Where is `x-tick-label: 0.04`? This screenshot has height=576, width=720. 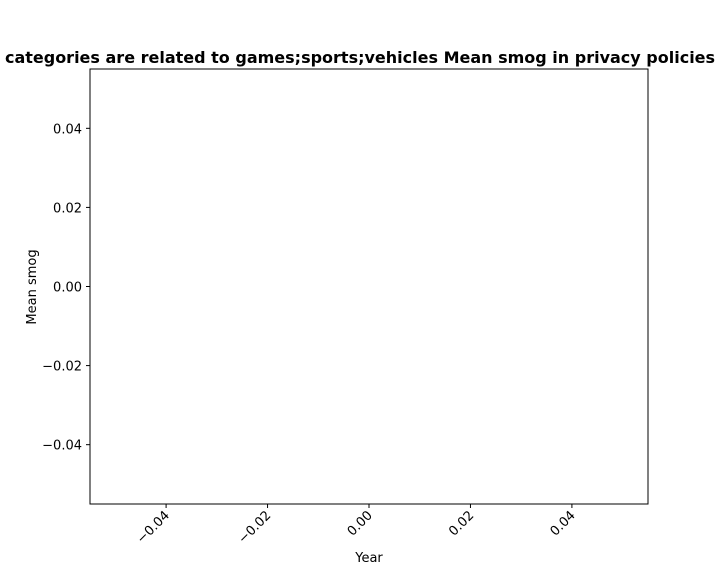
x-tick-label: 0.04 is located at coordinates (563, 523).